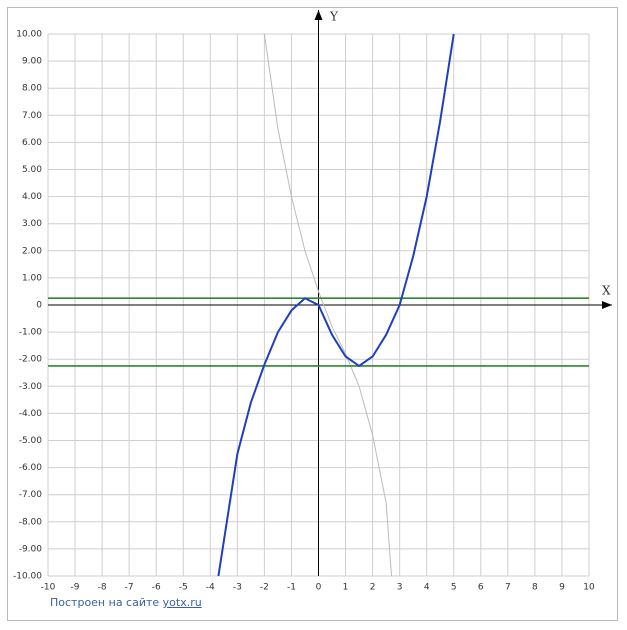 Image resolution: width=627 pixels, height=630 pixels. I want to click on y-tick-label: -5.00, so click(31, 441).